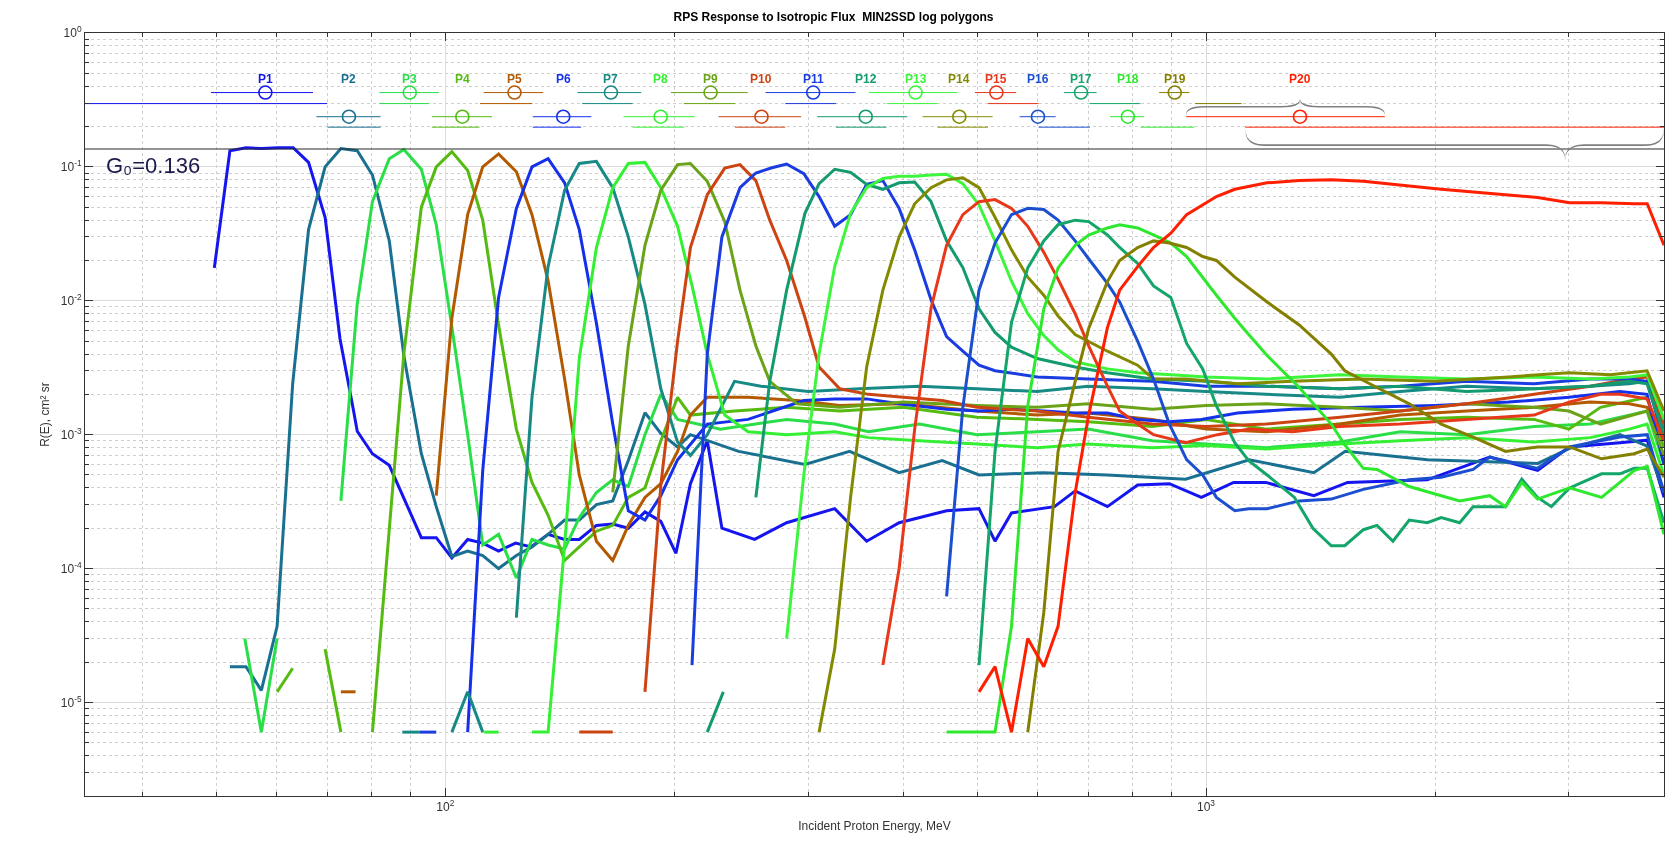 The image size is (1667, 853). I want to click on x-axis-title: Incident Proton Energy, MeV, so click(874, 826).